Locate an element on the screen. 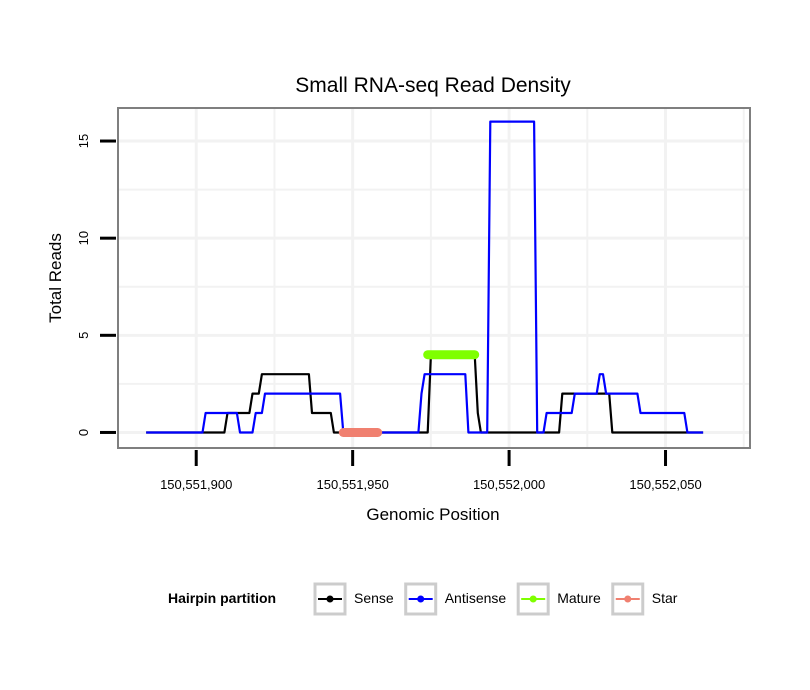 The height and width of the screenshot is (690, 810). y-tick-label: 0 is located at coordinates (83, 432).